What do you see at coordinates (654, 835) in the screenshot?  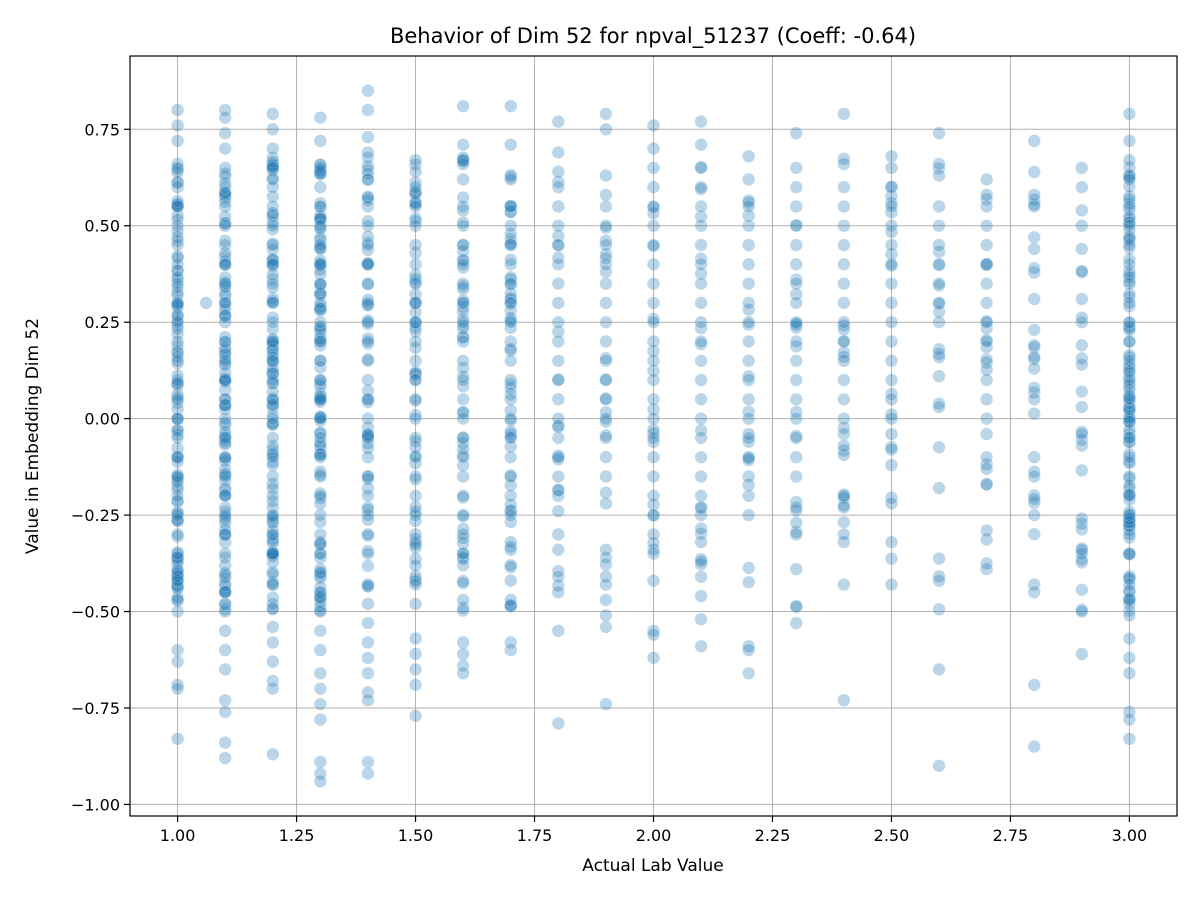 I see `x-tick-label: 2.00` at bounding box center [654, 835].